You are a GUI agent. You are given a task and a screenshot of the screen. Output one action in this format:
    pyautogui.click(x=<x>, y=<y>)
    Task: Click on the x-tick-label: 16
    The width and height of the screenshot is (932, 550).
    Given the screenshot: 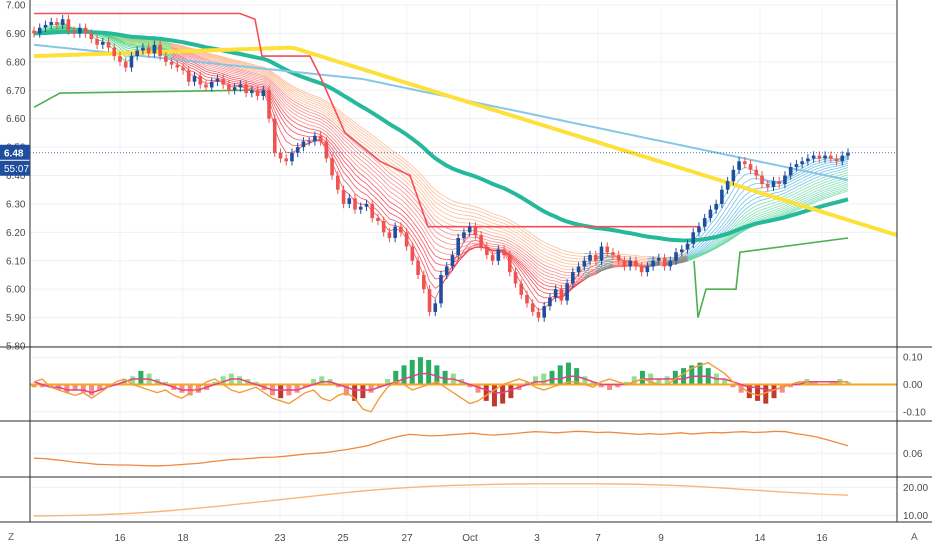 What is the action you would take?
    pyautogui.click(x=822, y=538)
    